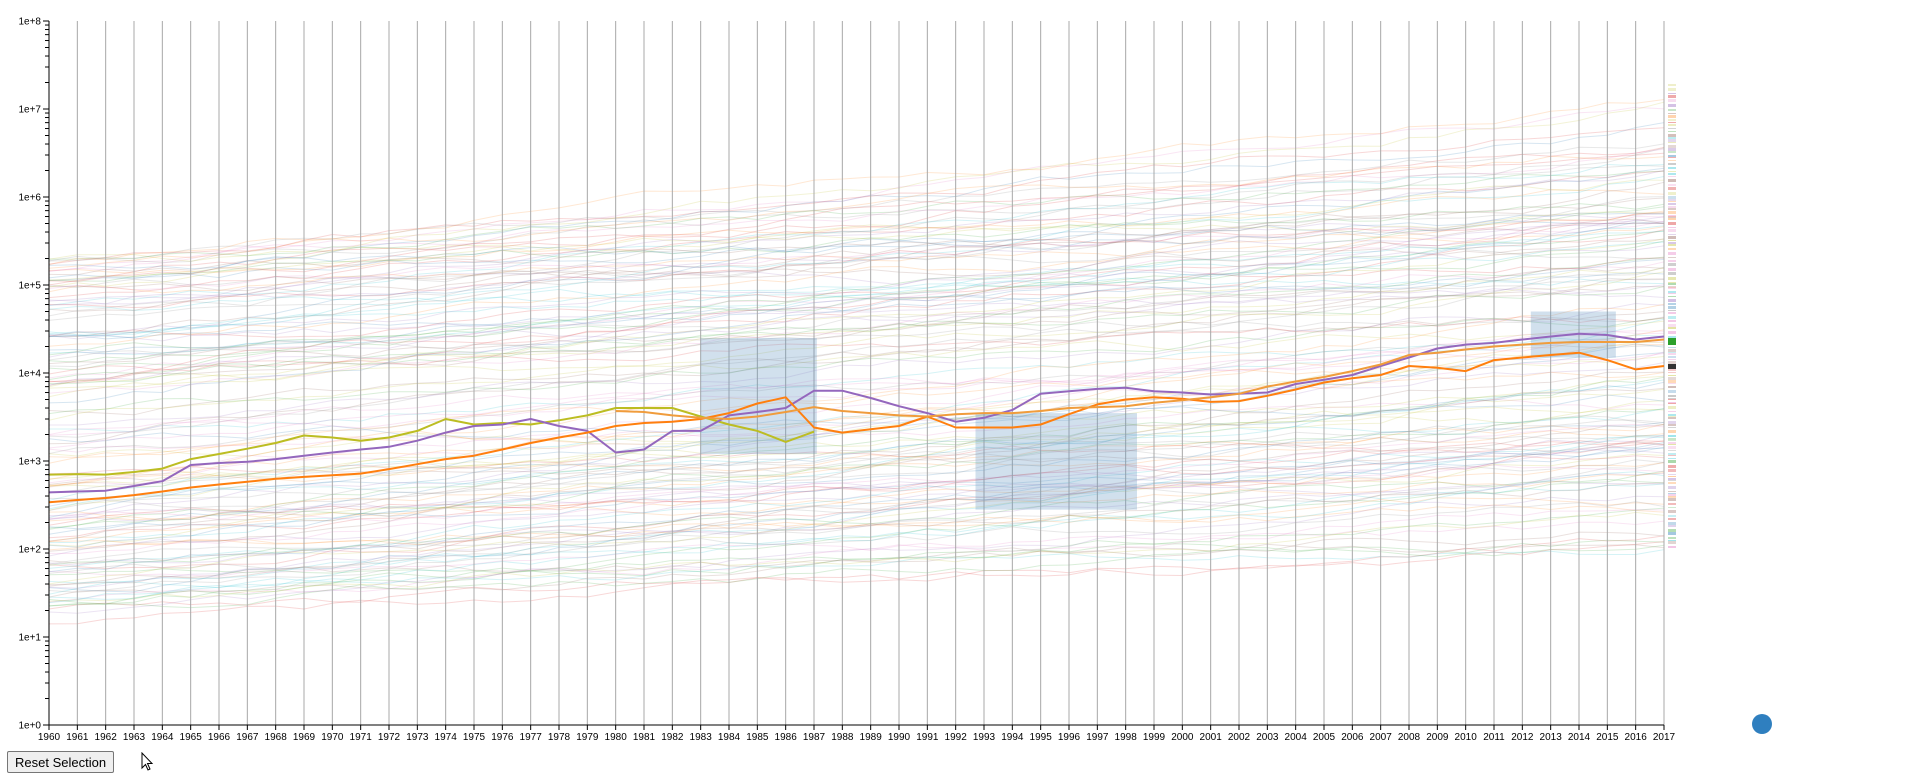 The width and height of the screenshot is (1920, 781). I want to click on x-tick-label: 1986, so click(786, 737).